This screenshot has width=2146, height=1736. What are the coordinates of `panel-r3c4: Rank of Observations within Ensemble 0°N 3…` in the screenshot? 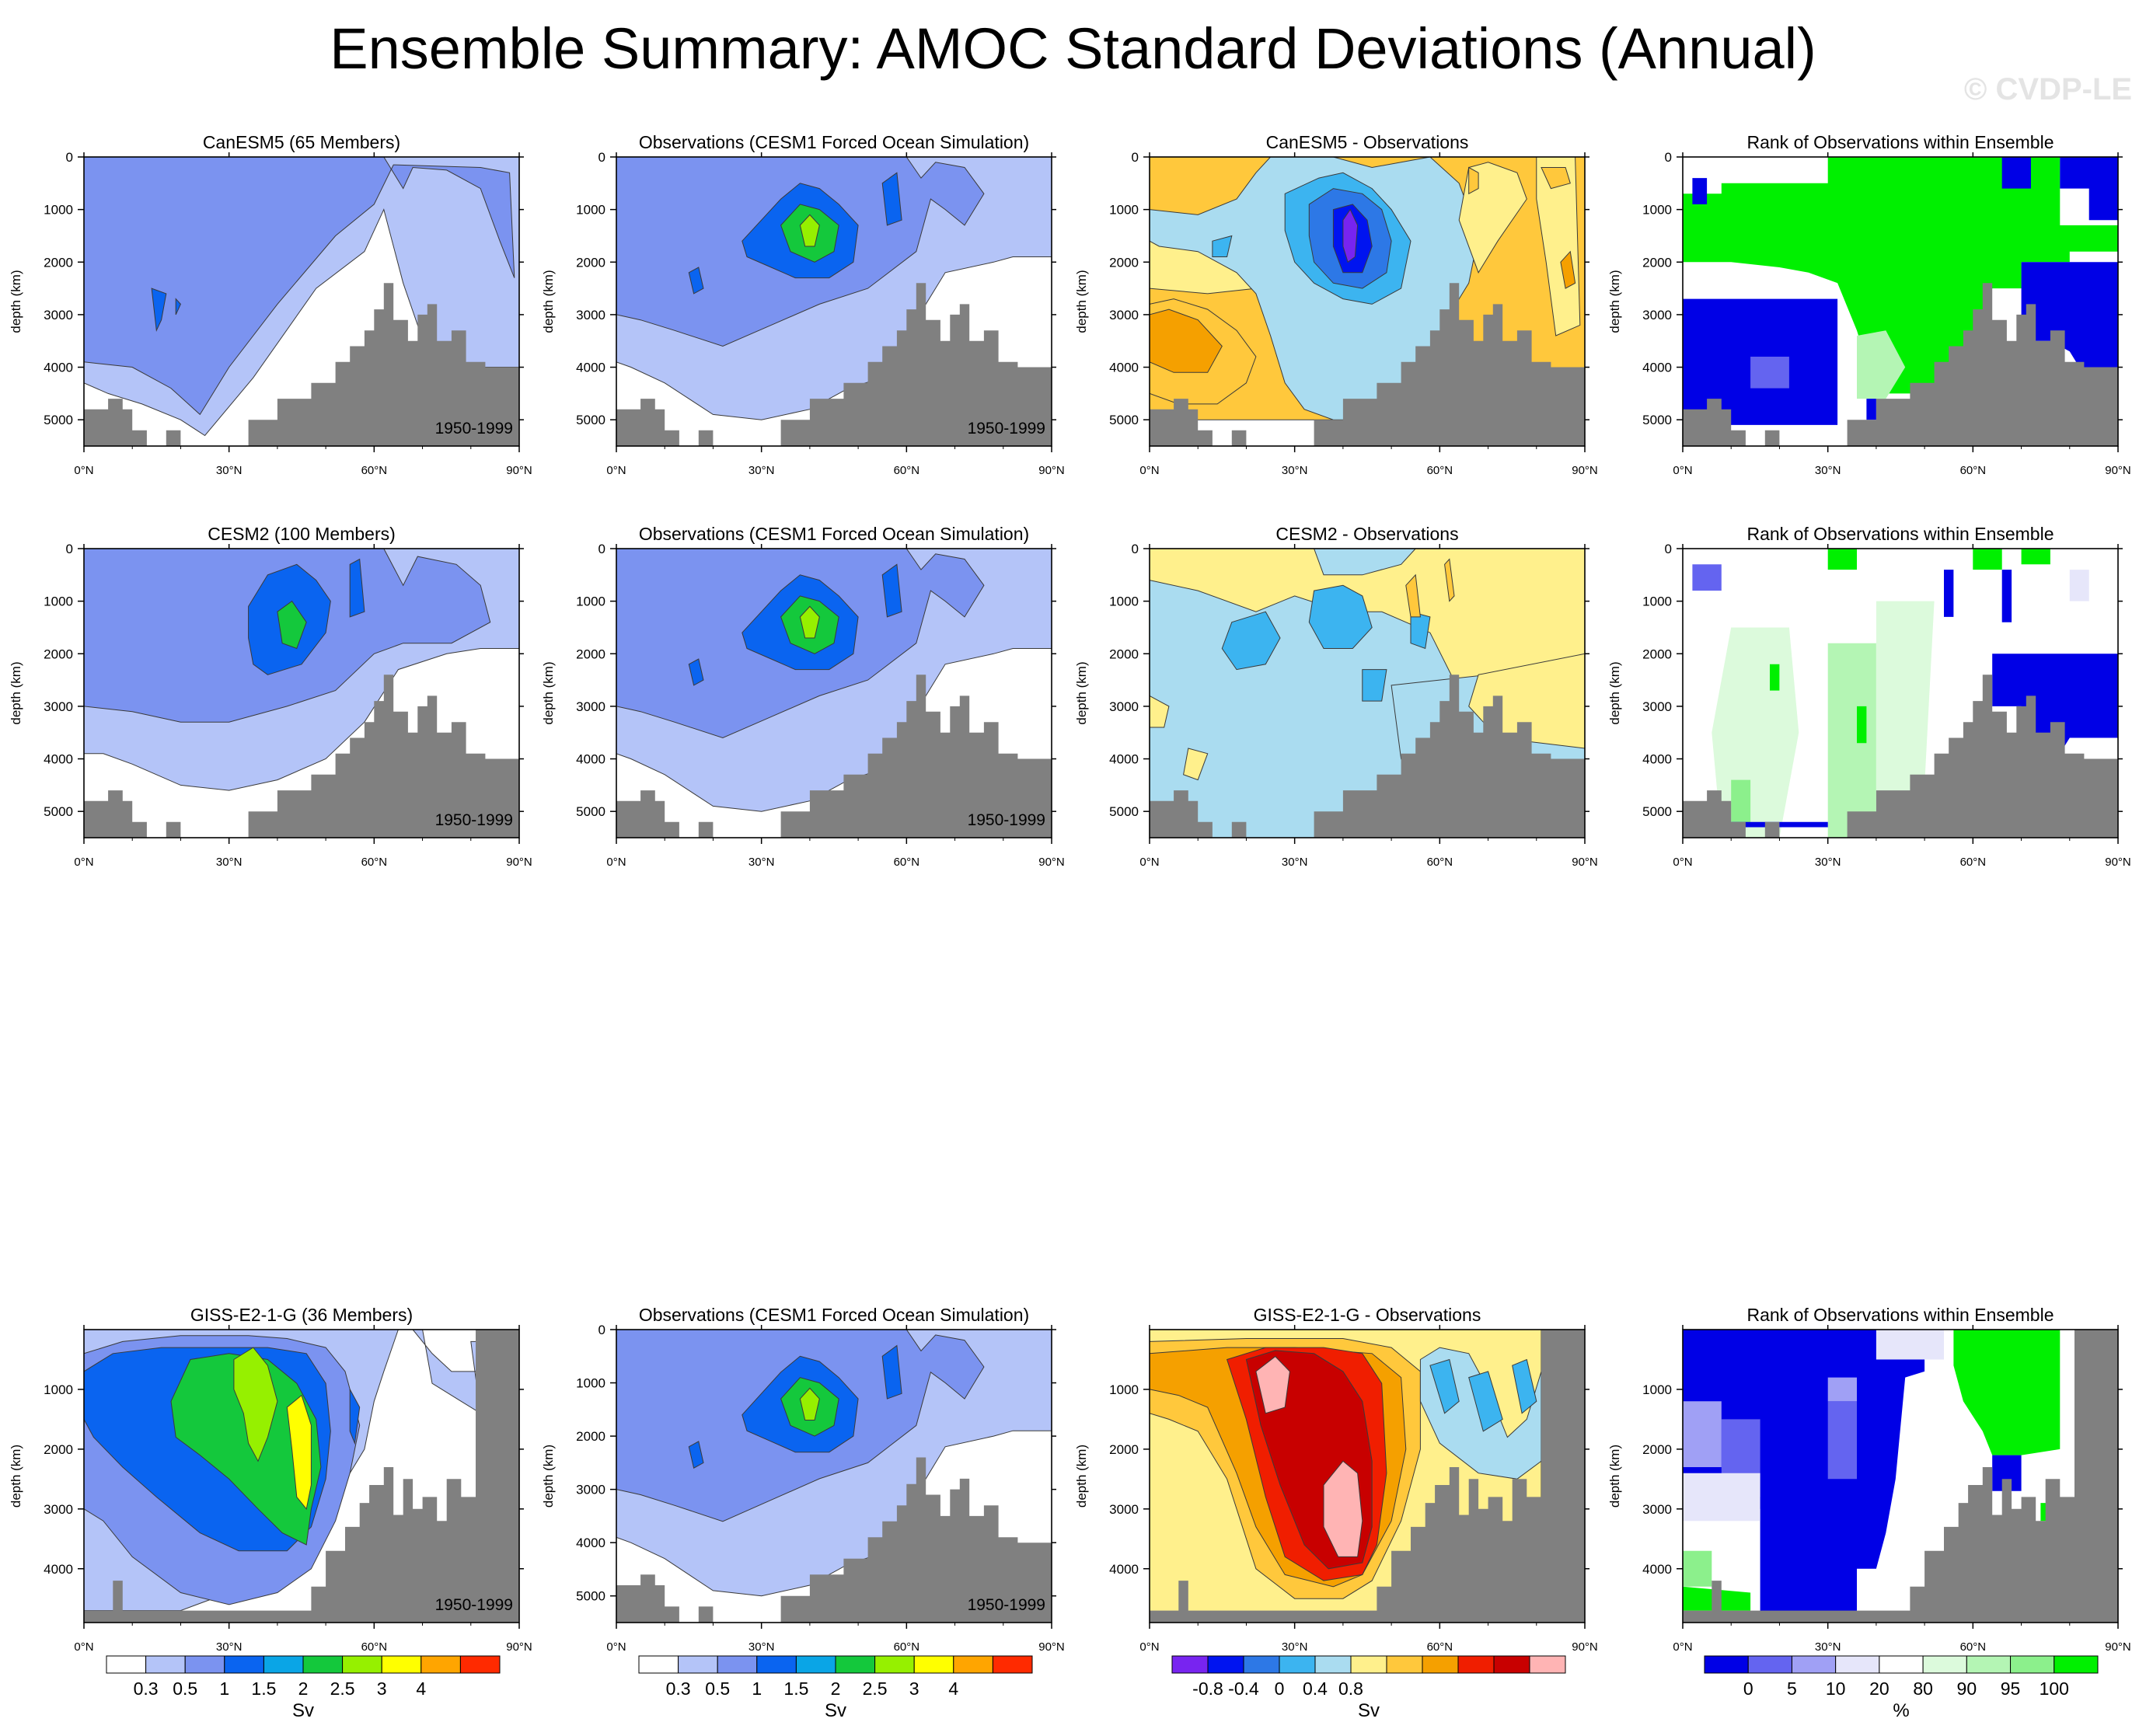 It's located at (1869, 1480).